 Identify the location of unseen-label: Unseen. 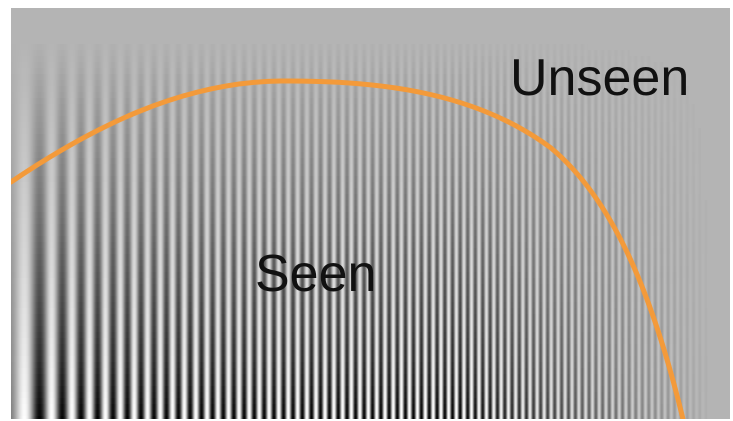
(599, 78).